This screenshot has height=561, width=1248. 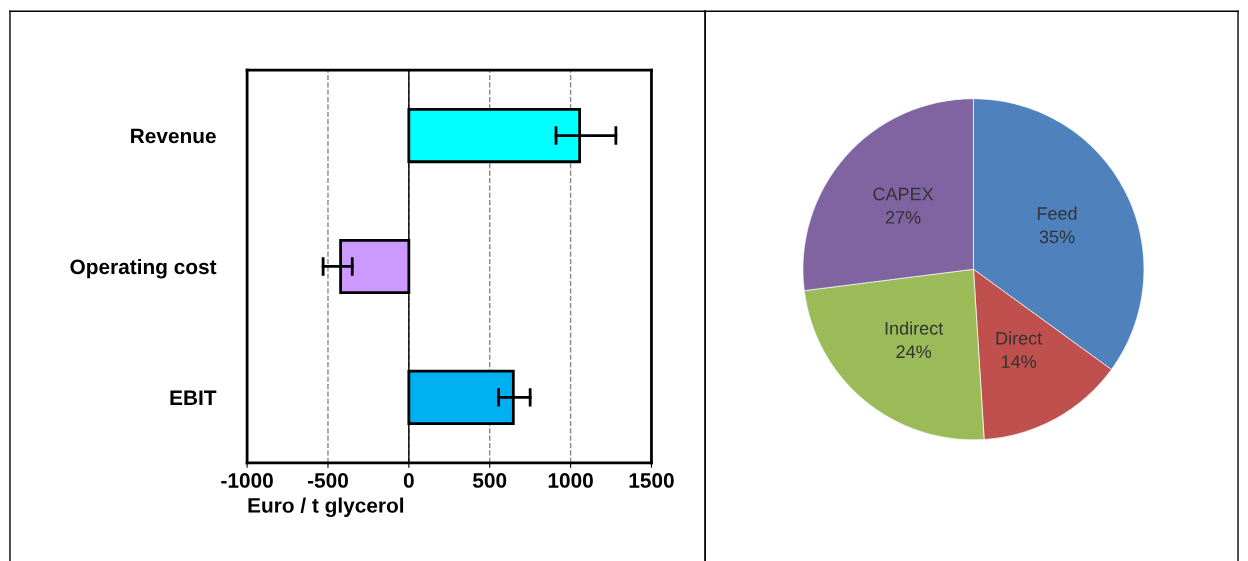 I want to click on slice-label: Direct, so click(x=1019, y=338).